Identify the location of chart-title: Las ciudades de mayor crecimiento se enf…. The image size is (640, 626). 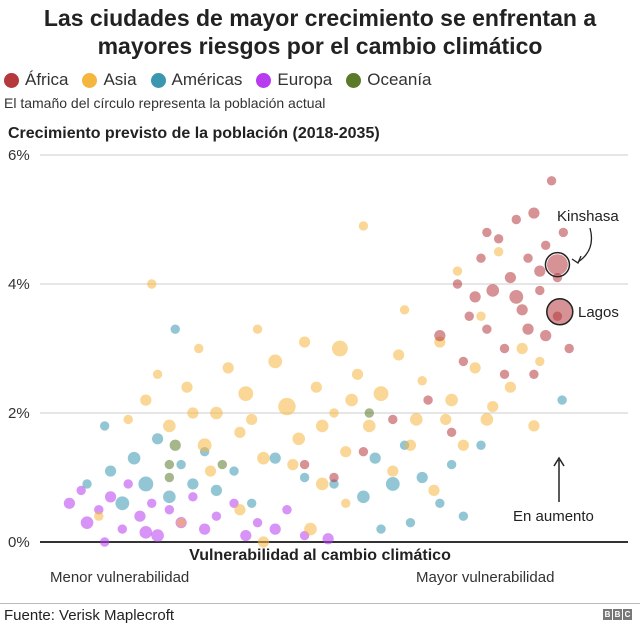
(320, 32).